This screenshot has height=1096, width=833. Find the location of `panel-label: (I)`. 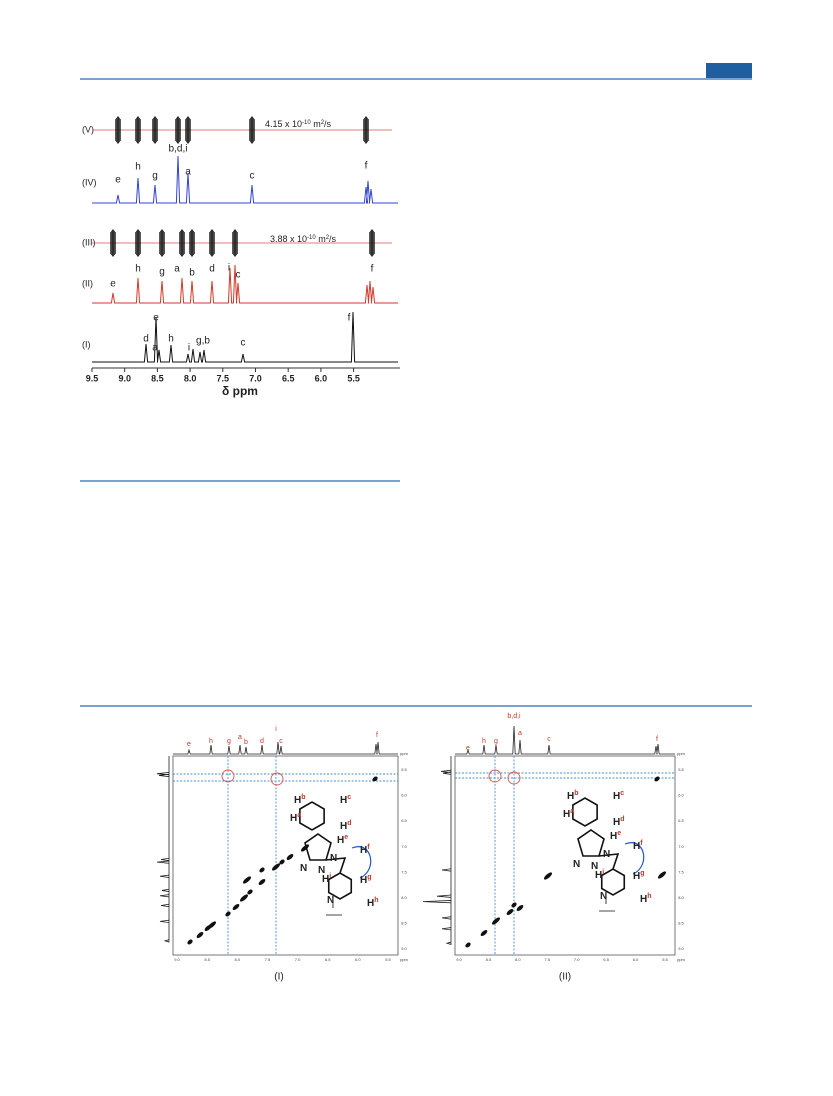

panel-label: (I) is located at coordinates (278, 977).